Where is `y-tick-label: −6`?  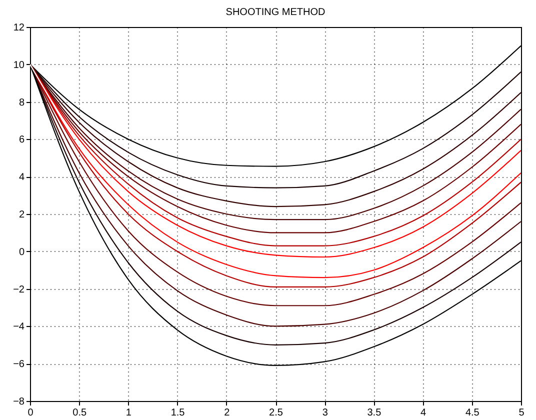
y-tick-label: −6 is located at coordinates (19, 364).